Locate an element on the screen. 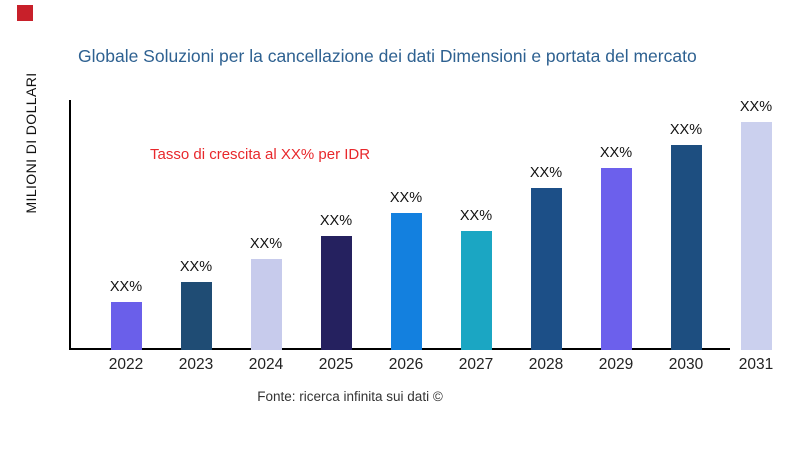 This screenshot has width=800, height=450. x-tick-label-2025: 2025 is located at coordinates (336, 364).